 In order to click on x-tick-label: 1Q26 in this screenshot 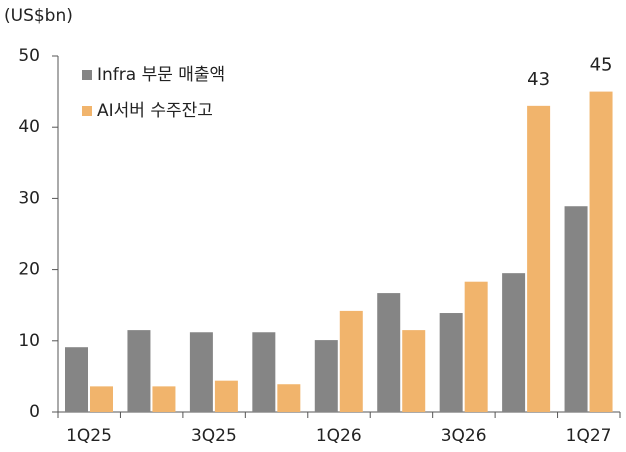, I will do `click(339, 436)`.